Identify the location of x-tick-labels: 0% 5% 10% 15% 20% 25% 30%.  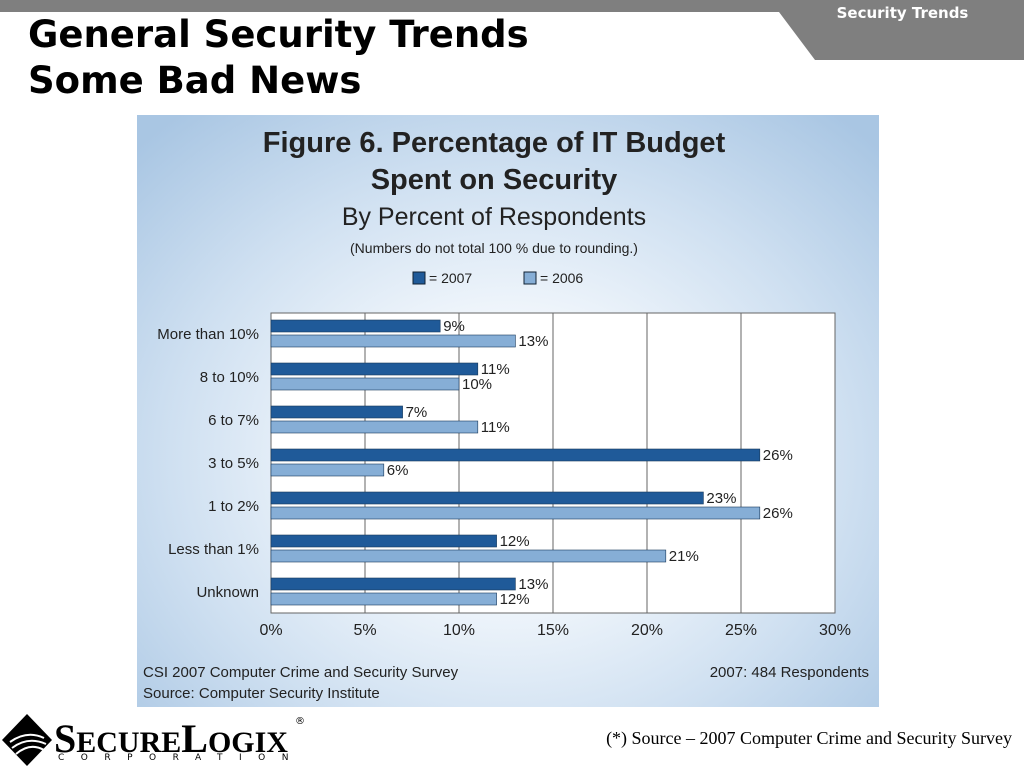
(555, 630).